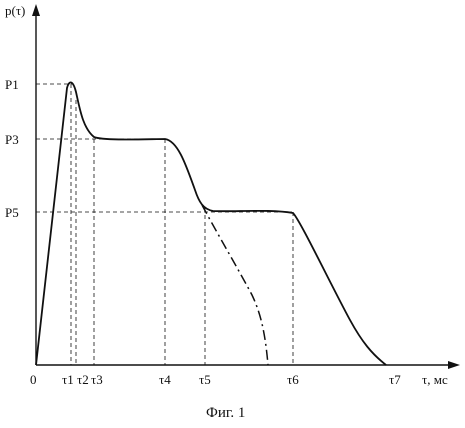  I want to click on x-tick-label-tau7: τ7, so click(395, 379).